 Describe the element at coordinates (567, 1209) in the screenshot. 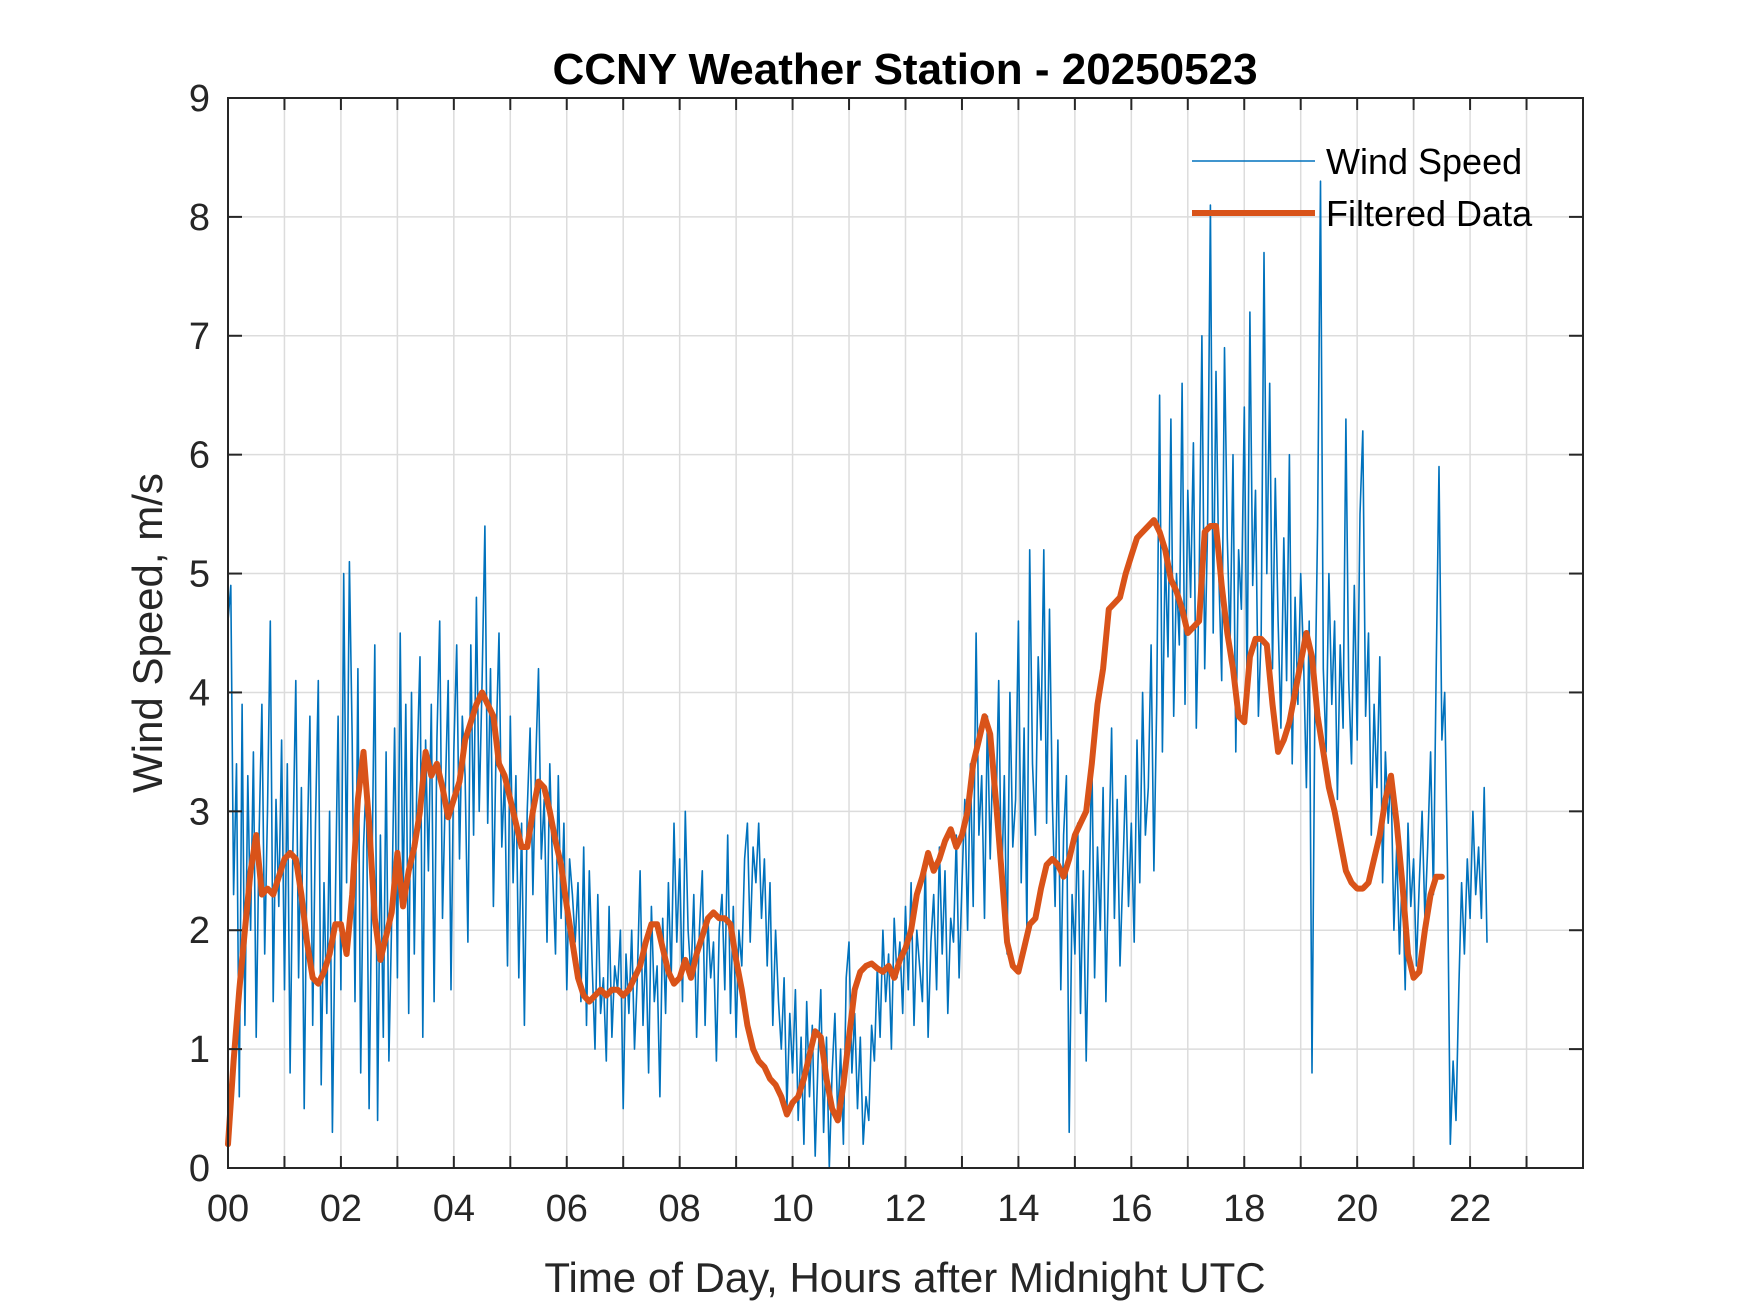

I see `x-tick-label: 06` at that location.